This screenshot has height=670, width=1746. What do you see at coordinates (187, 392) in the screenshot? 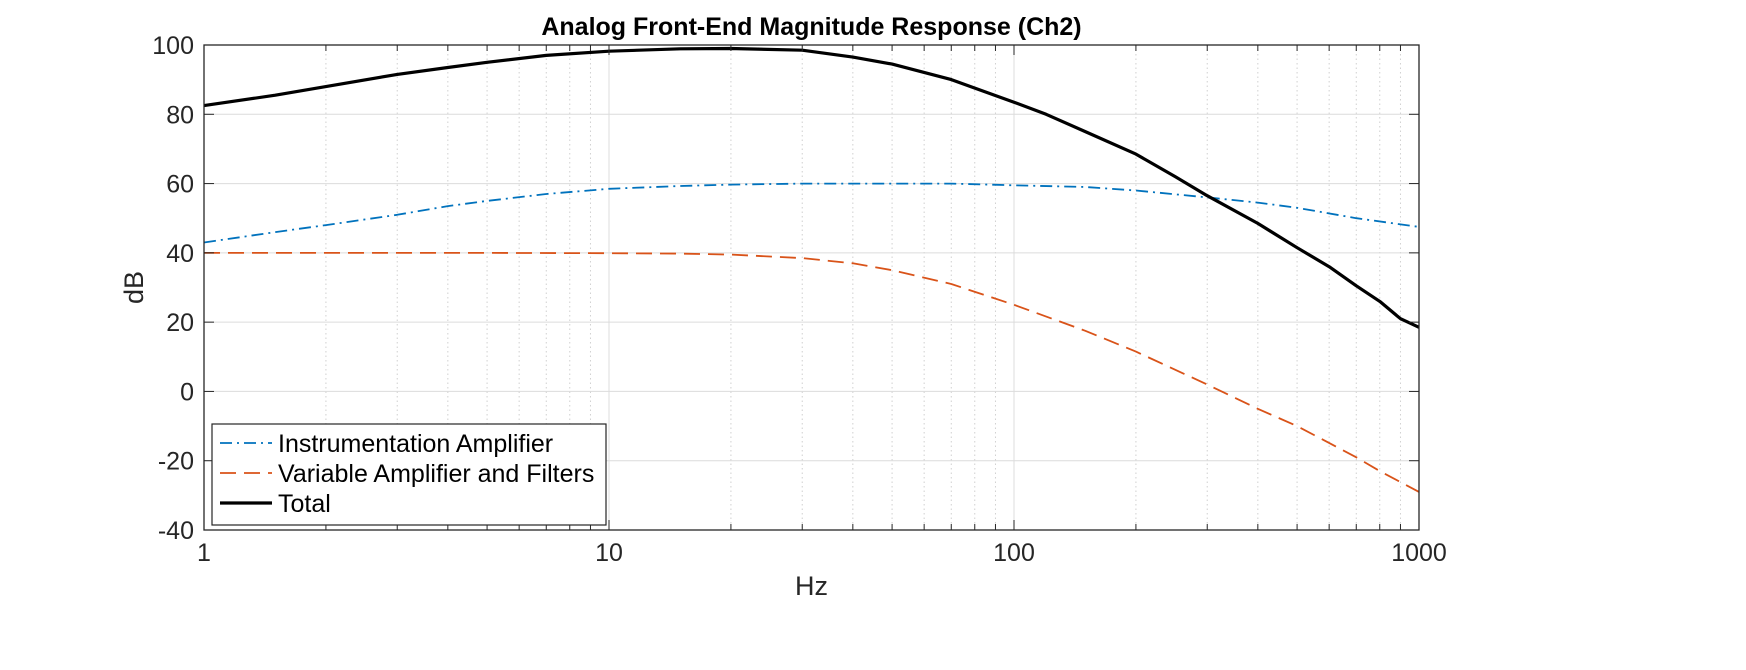
I see `y-tick-label: 0` at bounding box center [187, 392].